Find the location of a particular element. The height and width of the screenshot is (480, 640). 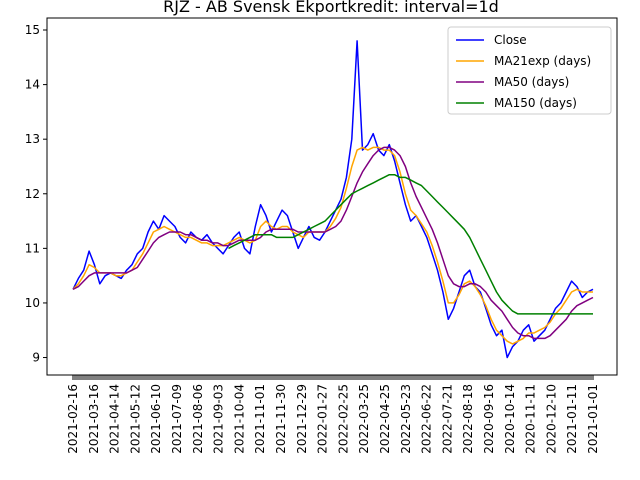

x-tick-label: 2022-03-25 is located at coordinates (364, 419).